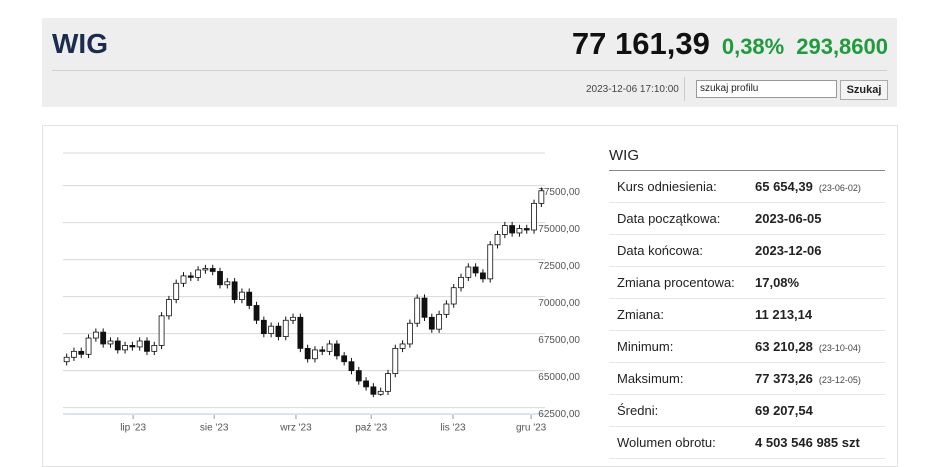  Describe the element at coordinates (559, 377) in the screenshot. I see `y-tick-label: 65000,00` at that location.